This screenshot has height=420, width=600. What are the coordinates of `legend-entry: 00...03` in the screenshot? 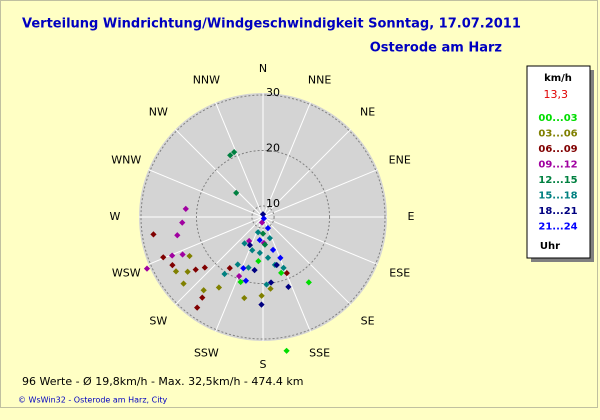 It's located at (557, 118).